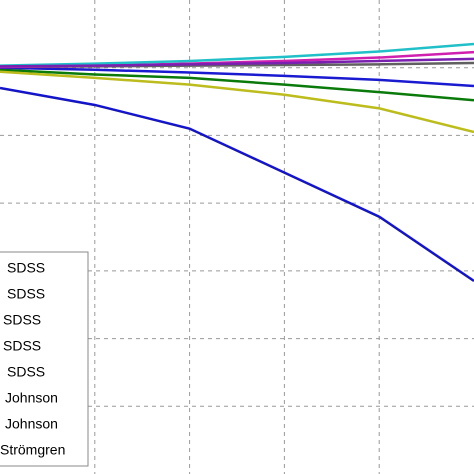 The height and width of the screenshot is (474, 474). I want to click on legend-box, so click(44, 359).